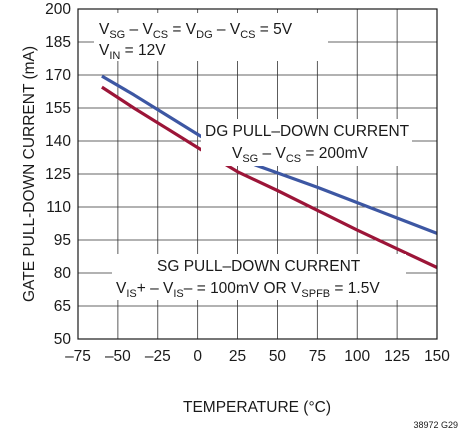 Image resolution: width=469 pixels, height=433 pixels. Describe the element at coordinates (63, 339) in the screenshot. I see `y-tick-label: 50` at that location.